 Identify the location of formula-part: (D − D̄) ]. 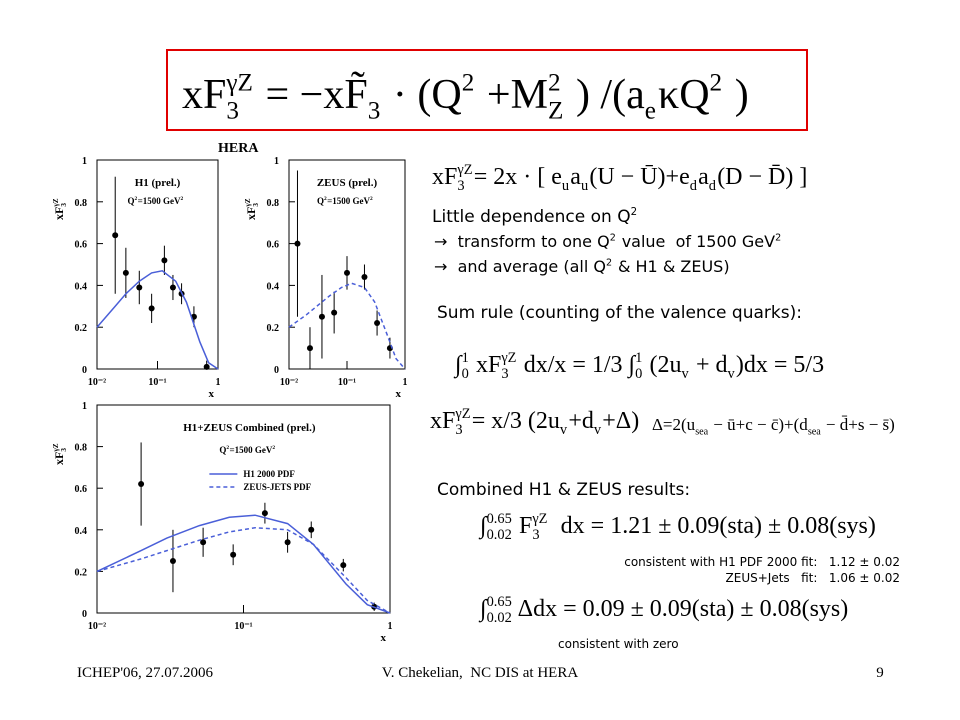
(762, 177).